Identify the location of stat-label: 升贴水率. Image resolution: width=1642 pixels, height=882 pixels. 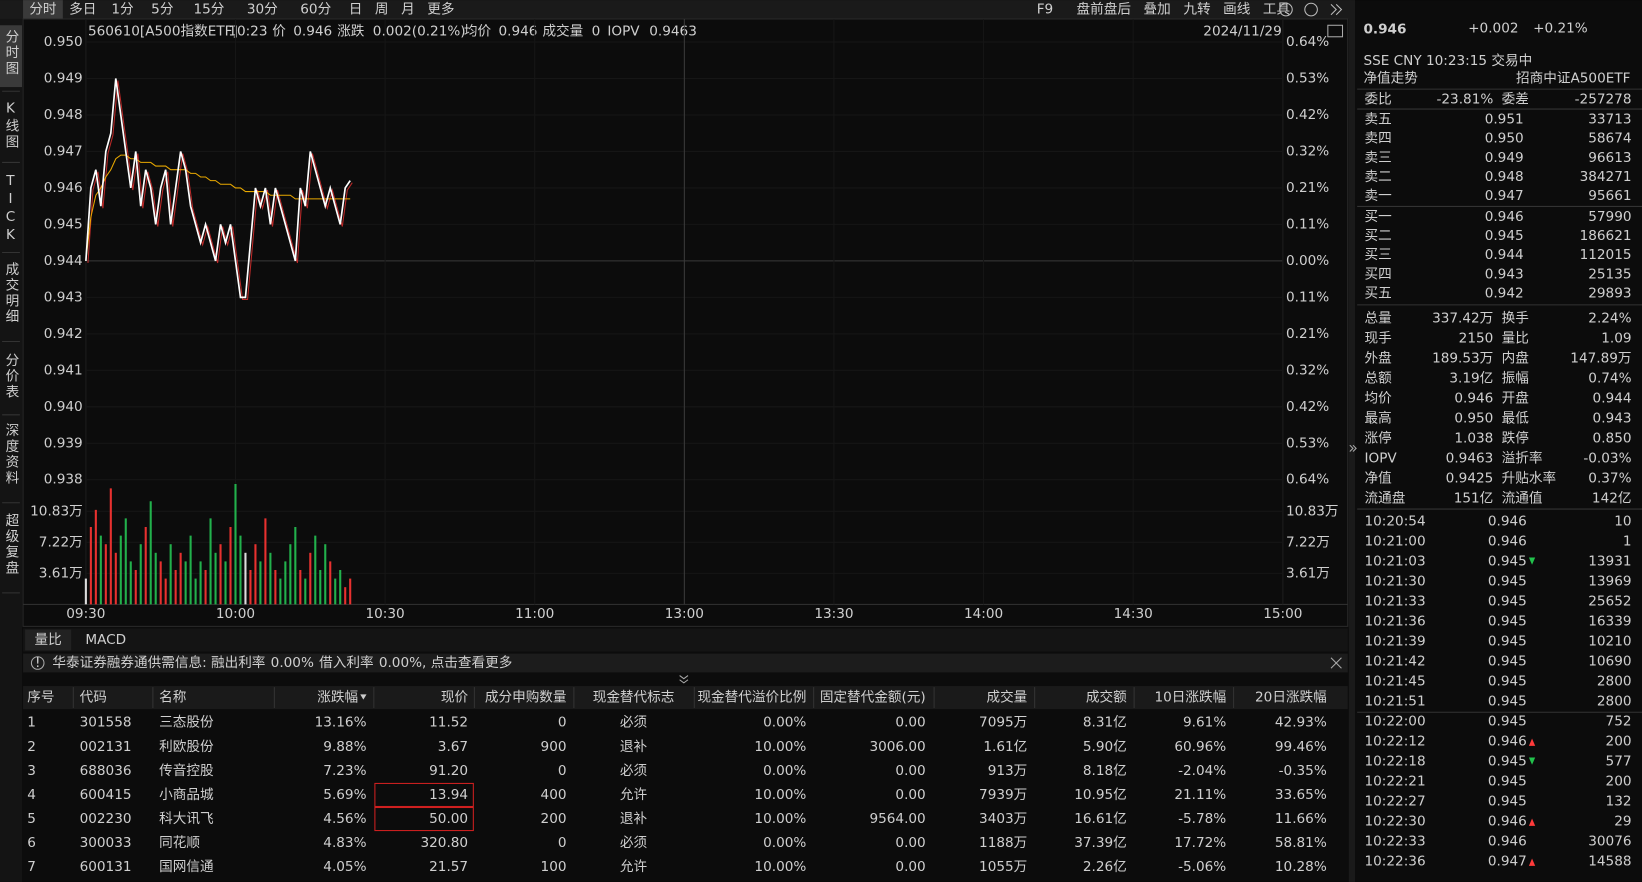
(1529, 477).